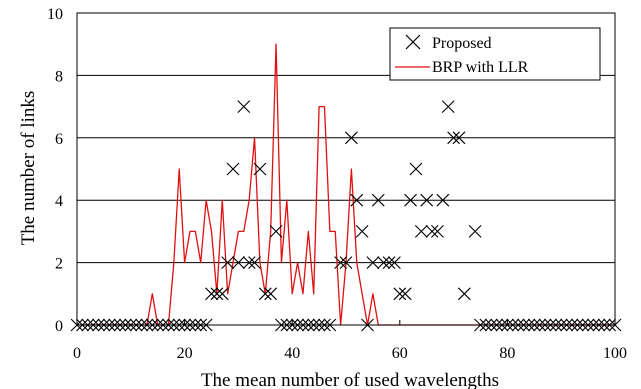 This screenshot has width=641, height=389. I want to click on x-tick-label: 40, so click(292, 353).